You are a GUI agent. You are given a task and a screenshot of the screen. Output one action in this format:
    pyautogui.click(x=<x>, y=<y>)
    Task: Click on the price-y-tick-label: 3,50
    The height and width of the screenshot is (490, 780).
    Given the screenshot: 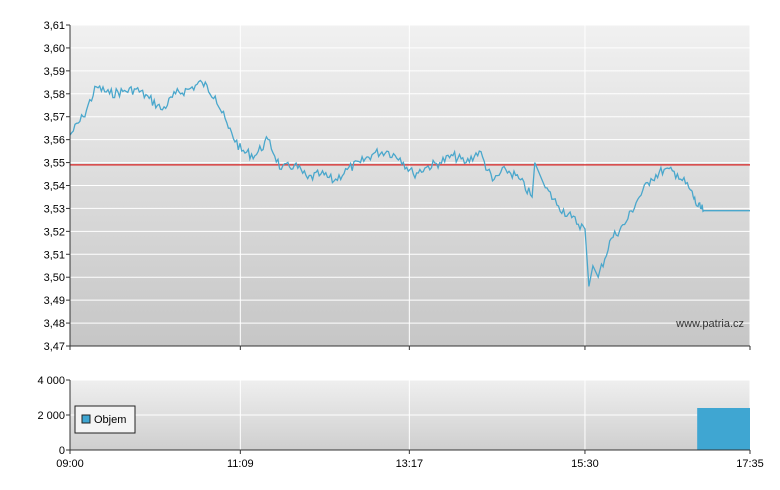 What is the action you would take?
    pyautogui.click(x=54, y=278)
    